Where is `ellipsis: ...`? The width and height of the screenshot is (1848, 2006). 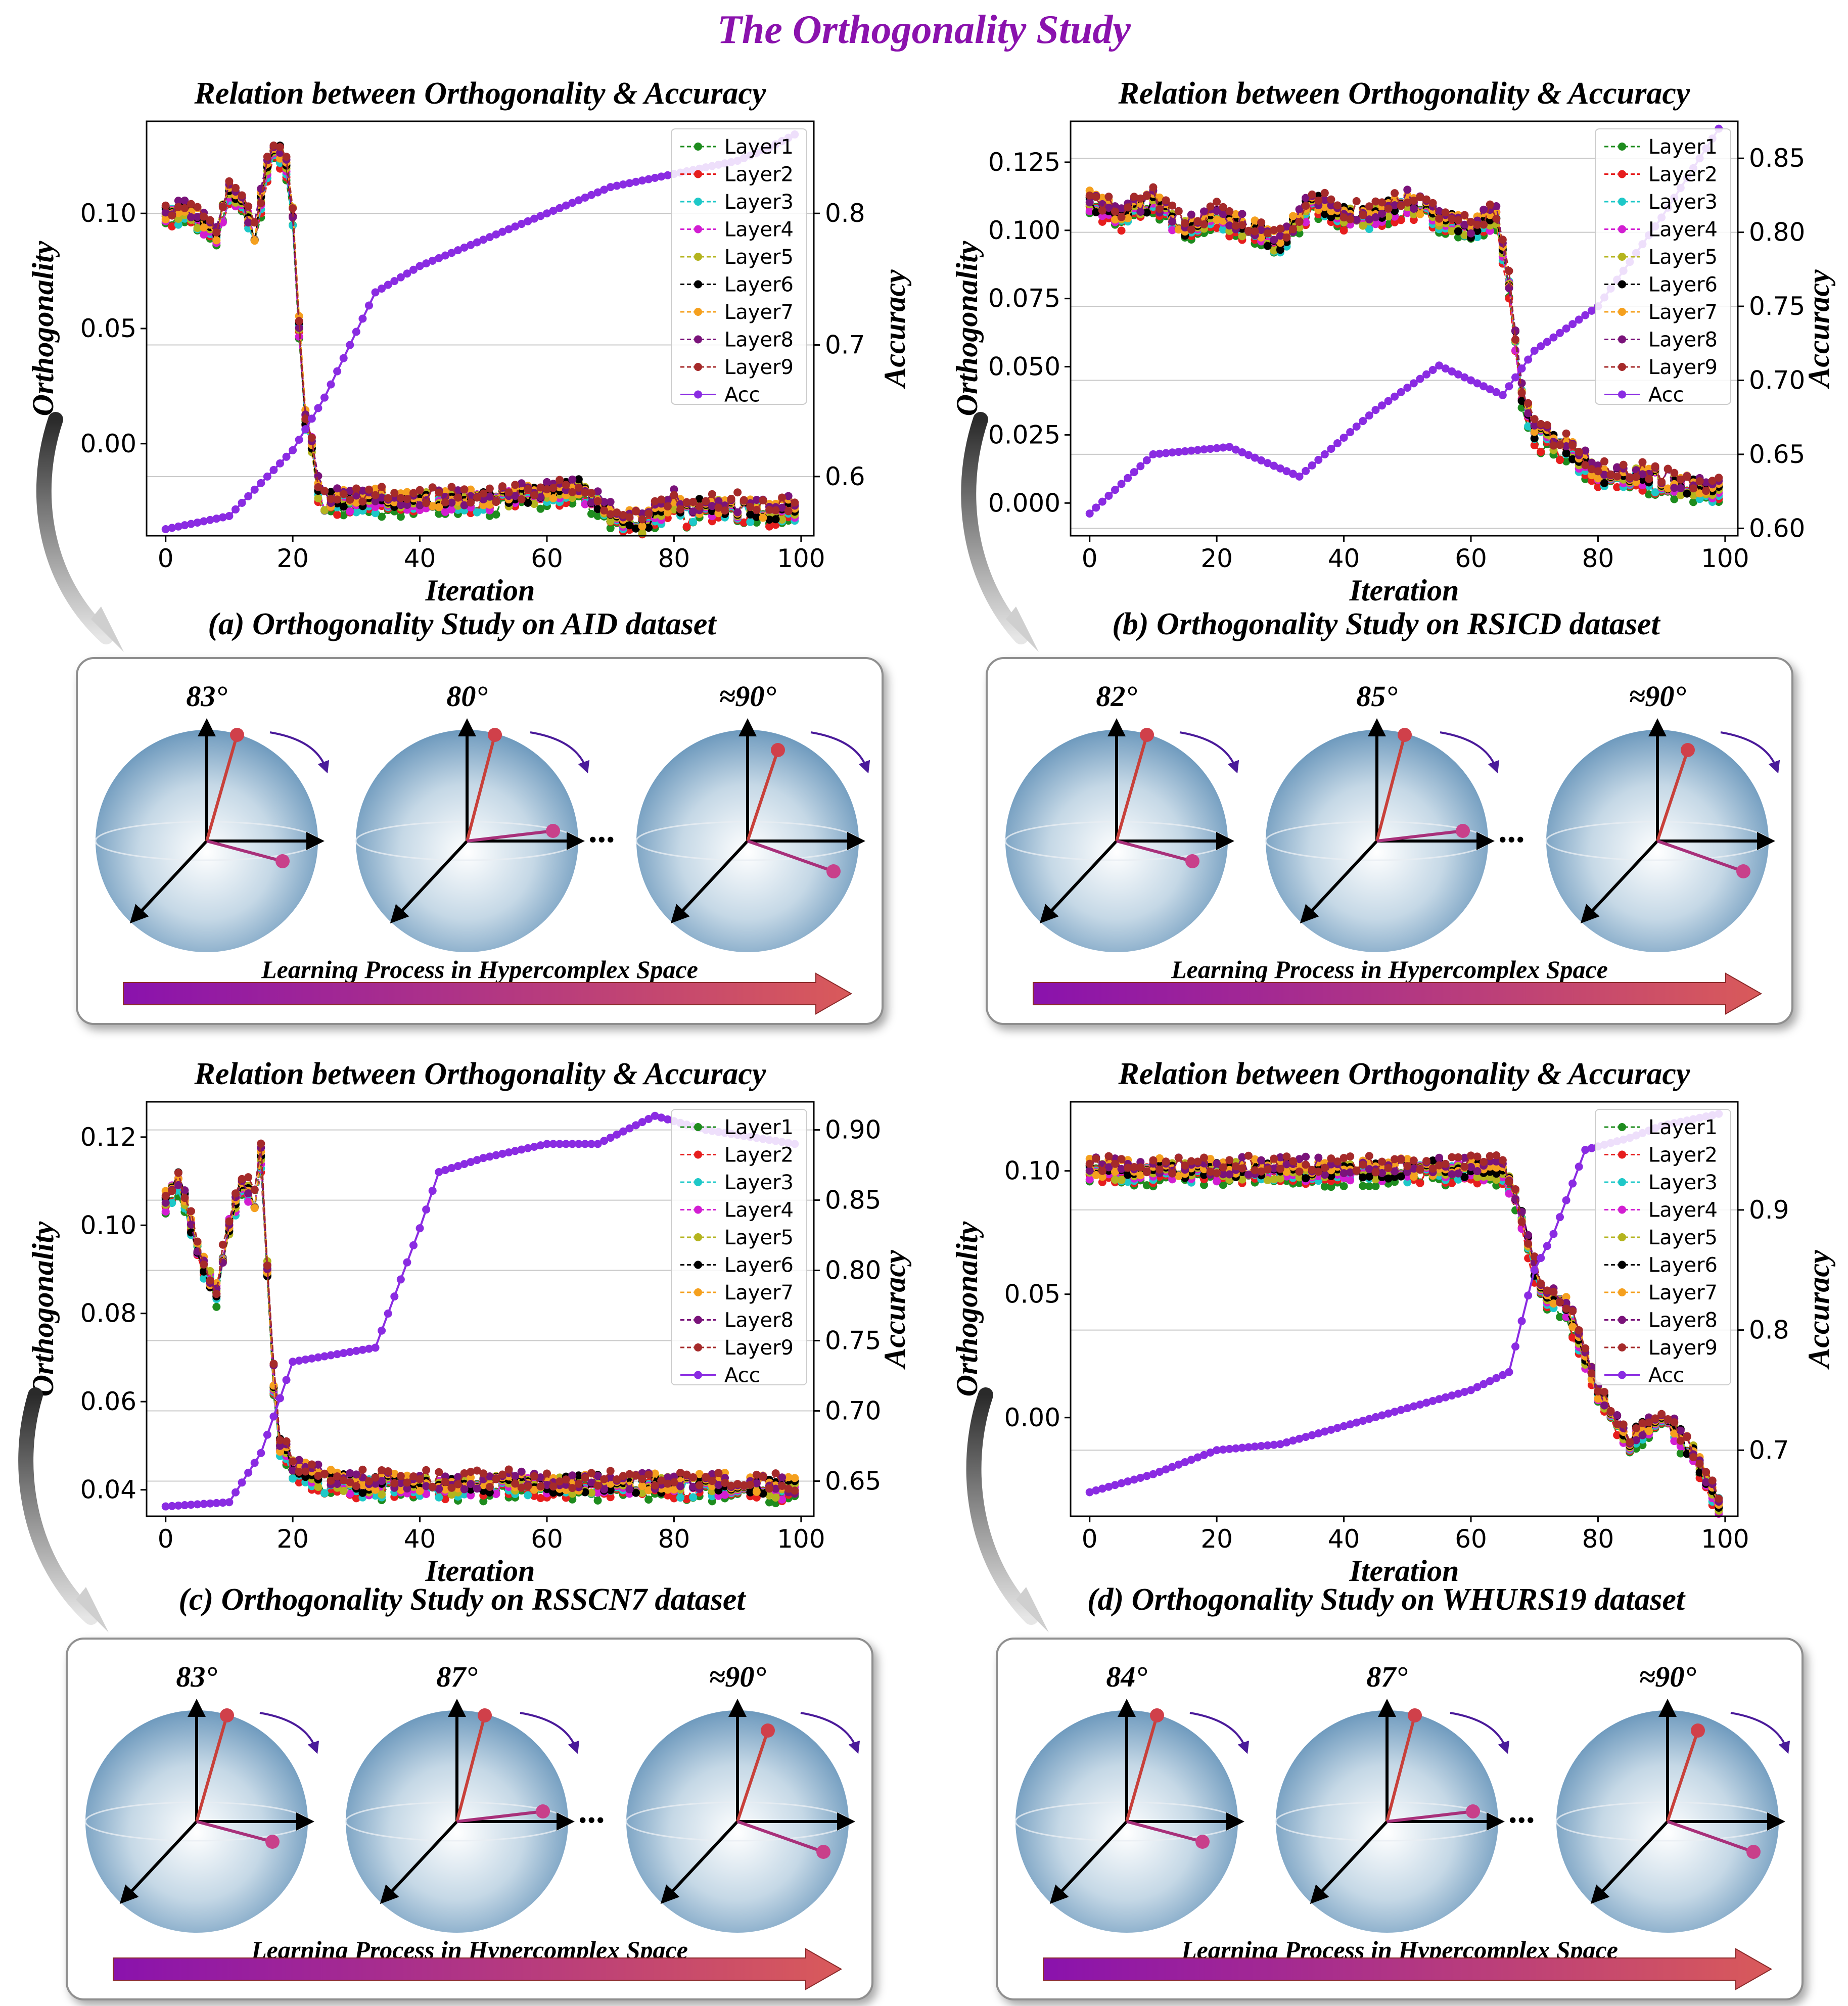 ellipsis: ... is located at coordinates (601, 831).